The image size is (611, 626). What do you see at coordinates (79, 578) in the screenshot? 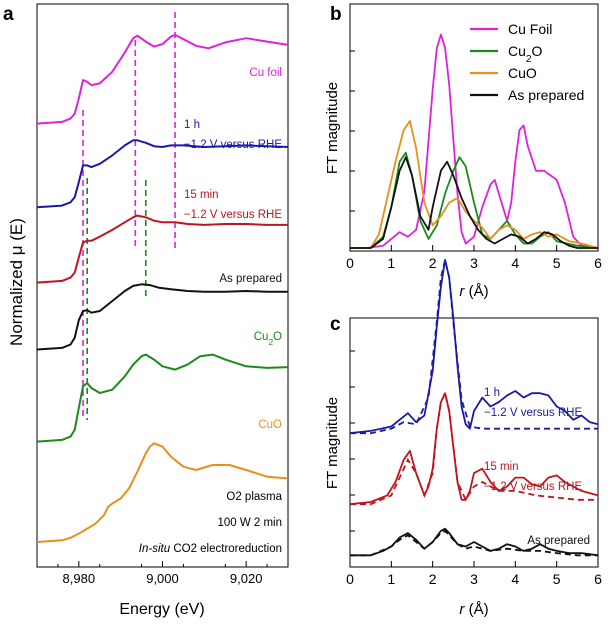
I see `x-tick-label-0: 8,980` at bounding box center [79, 578].